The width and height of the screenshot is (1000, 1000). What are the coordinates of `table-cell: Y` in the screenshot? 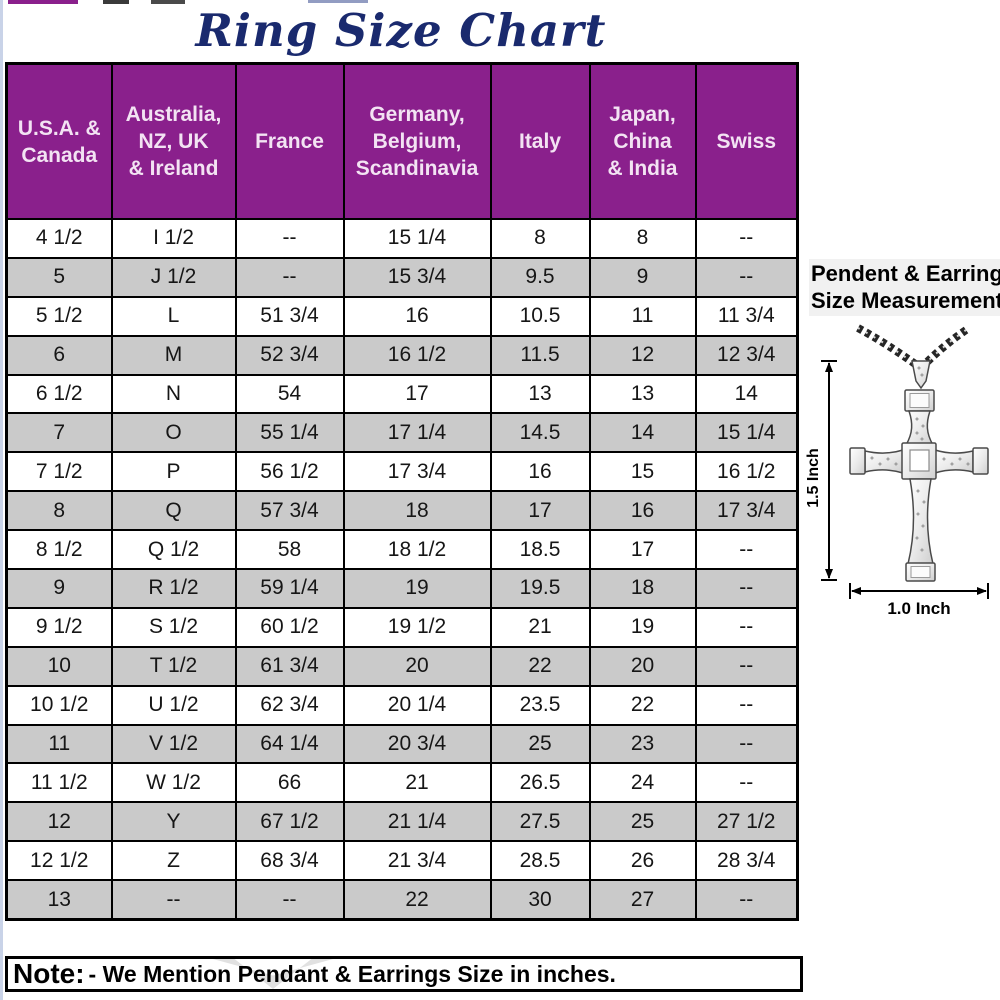 It's located at (173, 822).